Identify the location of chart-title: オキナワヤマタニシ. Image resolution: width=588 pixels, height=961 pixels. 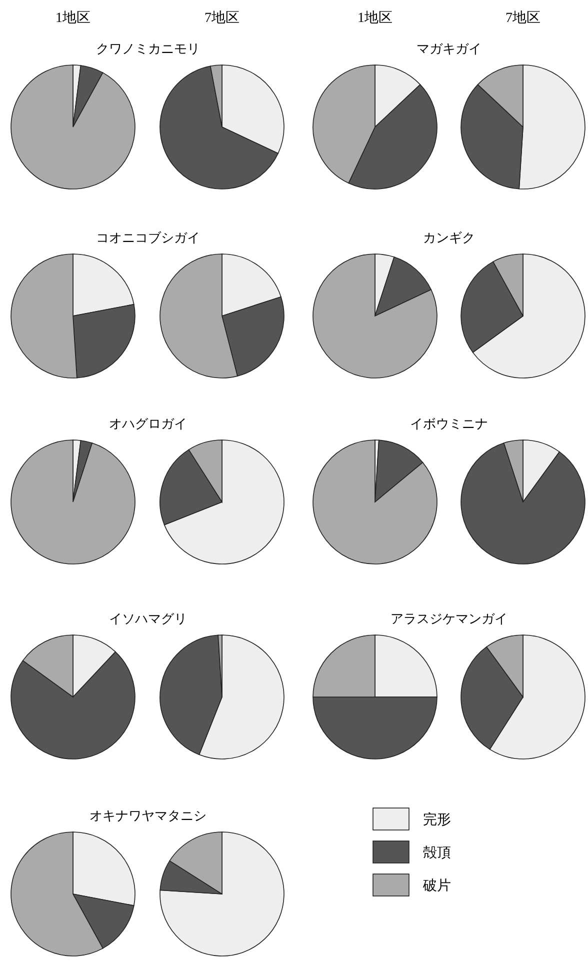
(148, 815).